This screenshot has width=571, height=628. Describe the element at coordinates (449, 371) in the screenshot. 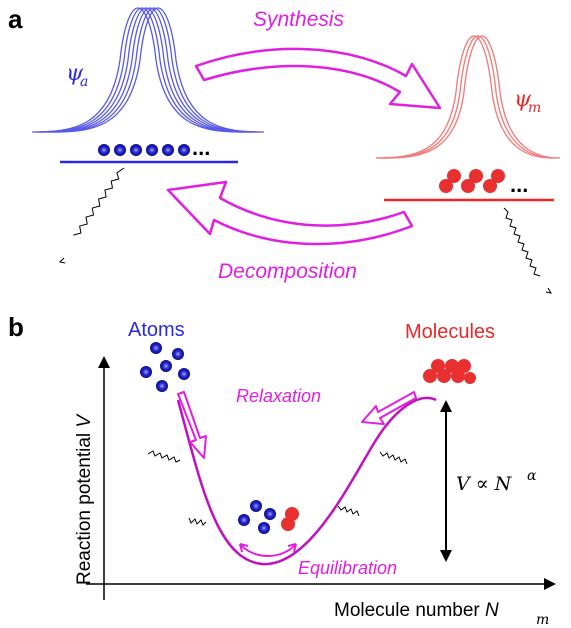

I see `molecules-cluster` at that location.